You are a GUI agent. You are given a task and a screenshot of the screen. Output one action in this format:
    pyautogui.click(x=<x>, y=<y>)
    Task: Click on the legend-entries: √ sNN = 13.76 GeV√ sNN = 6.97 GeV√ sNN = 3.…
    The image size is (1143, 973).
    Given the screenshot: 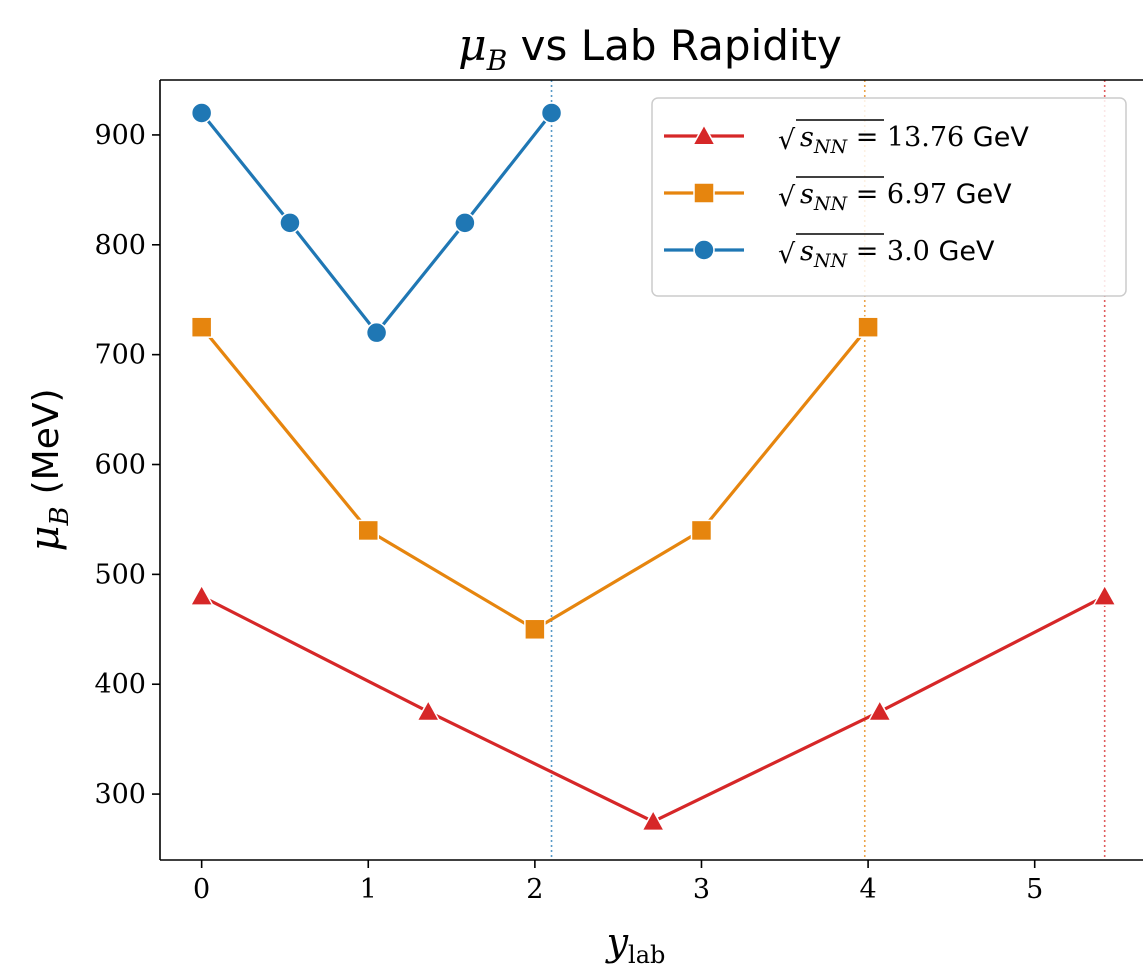 What is the action you would take?
    pyautogui.click(x=846, y=195)
    